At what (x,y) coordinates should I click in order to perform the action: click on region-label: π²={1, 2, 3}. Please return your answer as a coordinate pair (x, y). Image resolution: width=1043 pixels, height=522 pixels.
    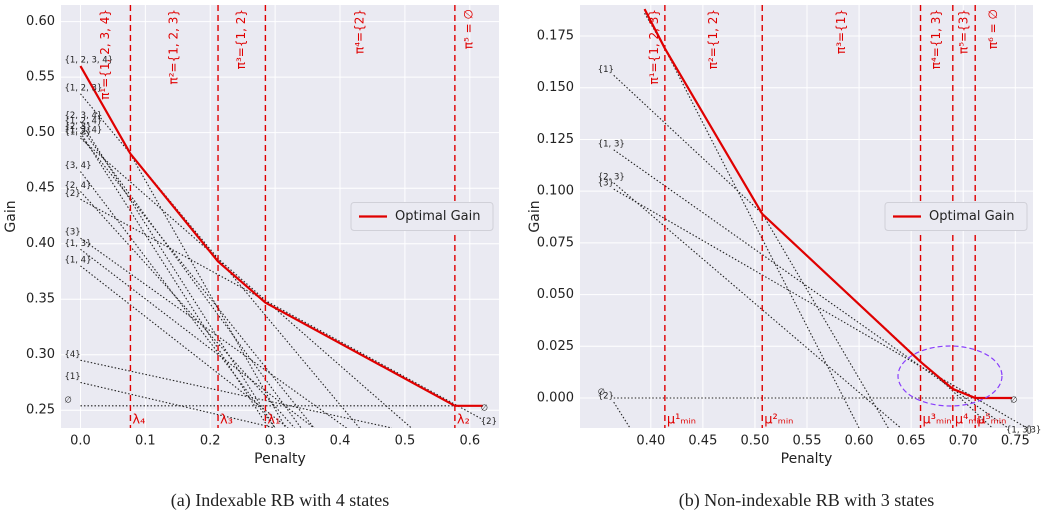
    Looking at the image, I should click on (174, 47).